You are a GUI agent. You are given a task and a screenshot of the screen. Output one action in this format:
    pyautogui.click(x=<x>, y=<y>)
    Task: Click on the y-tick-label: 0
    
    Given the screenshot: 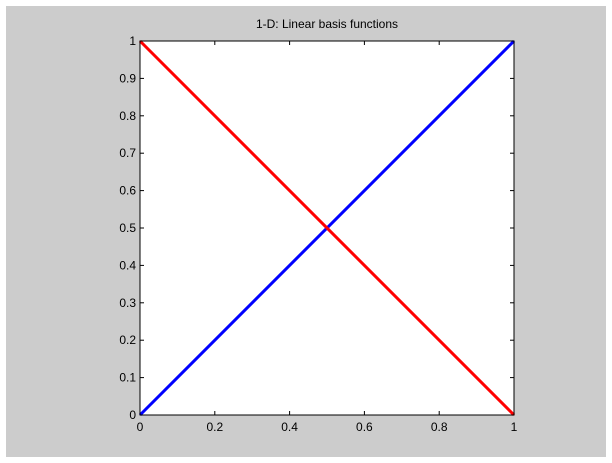 What is the action you would take?
    pyautogui.click(x=132, y=415)
    